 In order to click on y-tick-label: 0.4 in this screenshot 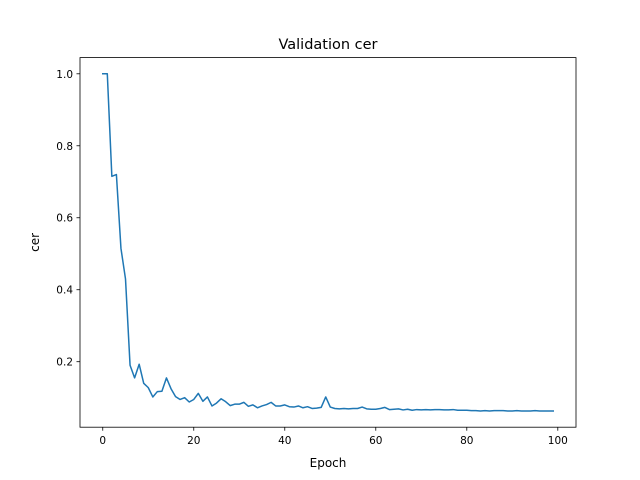, I will do `click(64, 291)`.